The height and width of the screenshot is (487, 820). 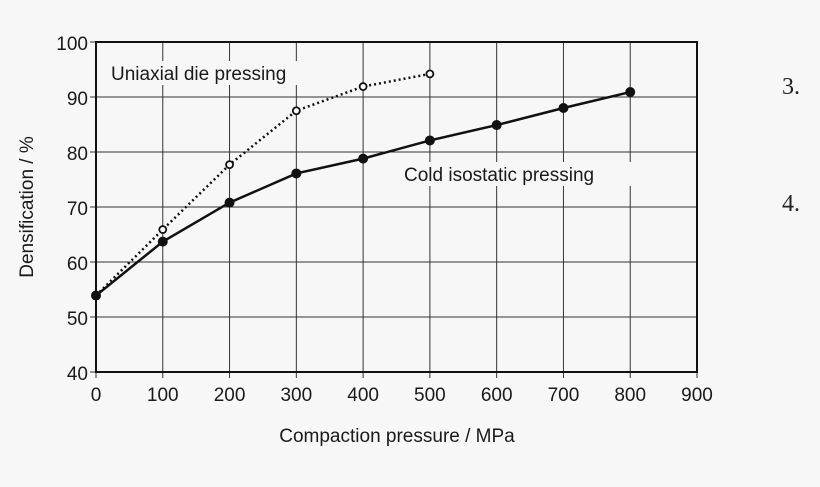 I want to click on y-tick-label: 80, so click(x=77, y=154).